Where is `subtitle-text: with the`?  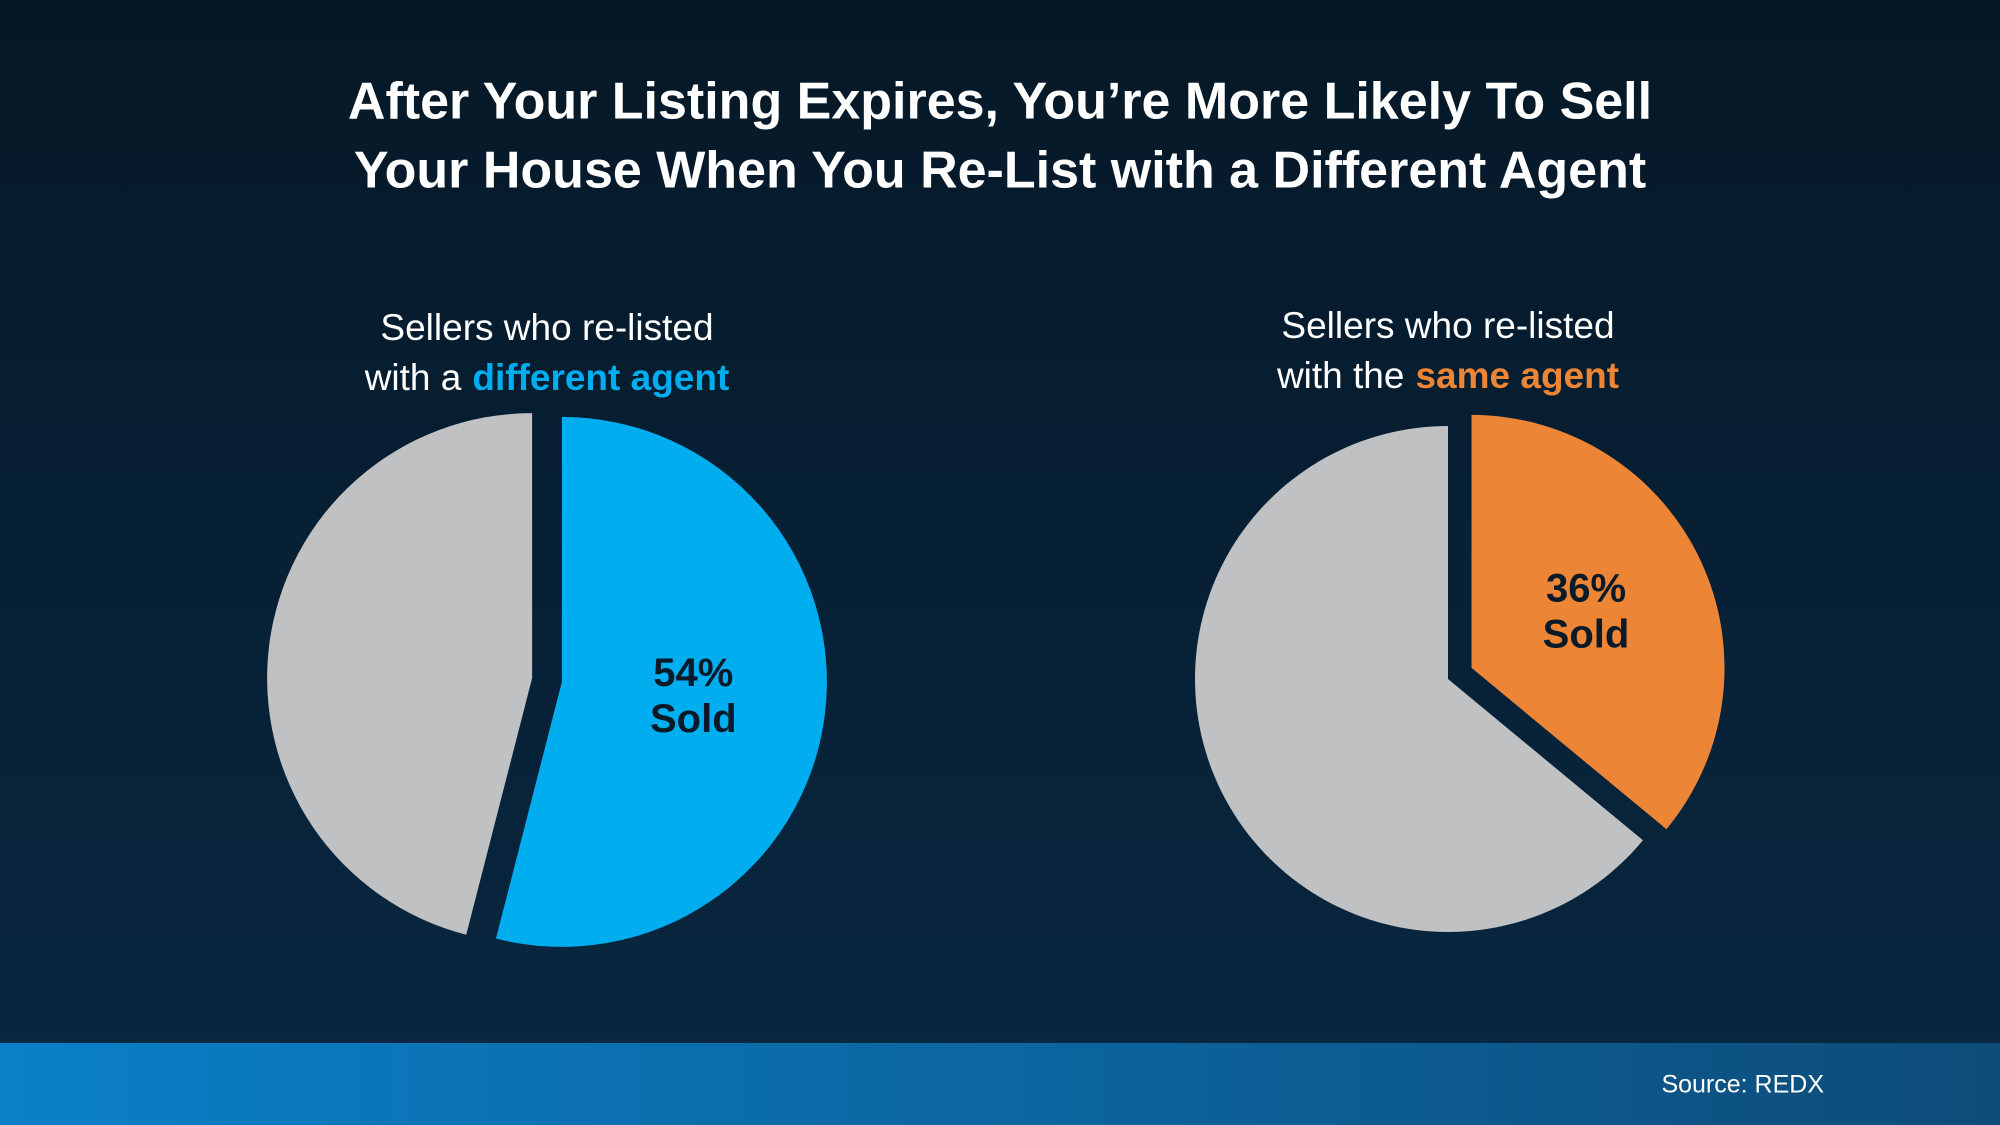
subtitle-text: with the is located at coordinates (1340, 375).